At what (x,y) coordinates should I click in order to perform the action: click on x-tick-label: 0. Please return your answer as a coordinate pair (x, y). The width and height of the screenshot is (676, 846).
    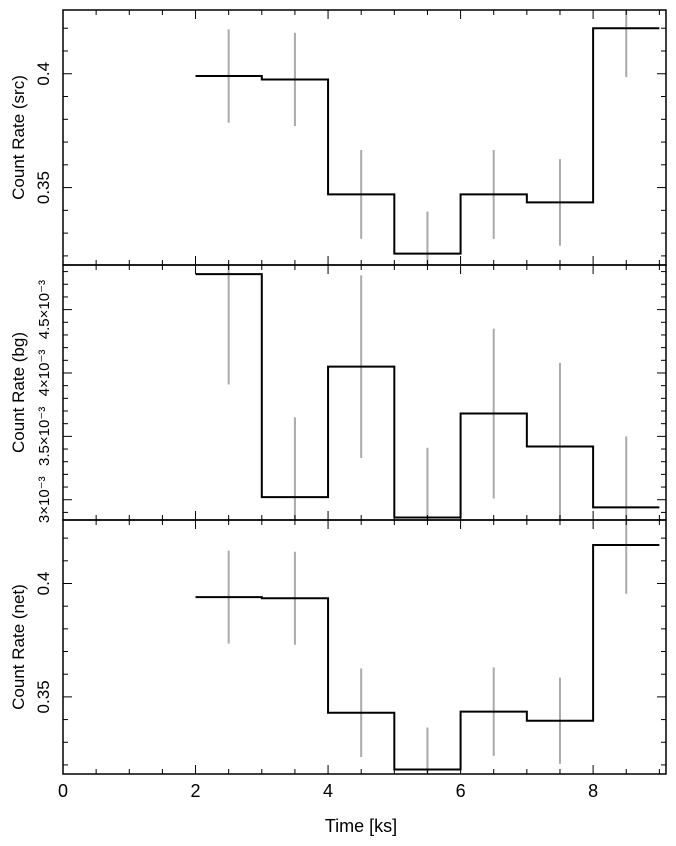
    Looking at the image, I should click on (63, 791).